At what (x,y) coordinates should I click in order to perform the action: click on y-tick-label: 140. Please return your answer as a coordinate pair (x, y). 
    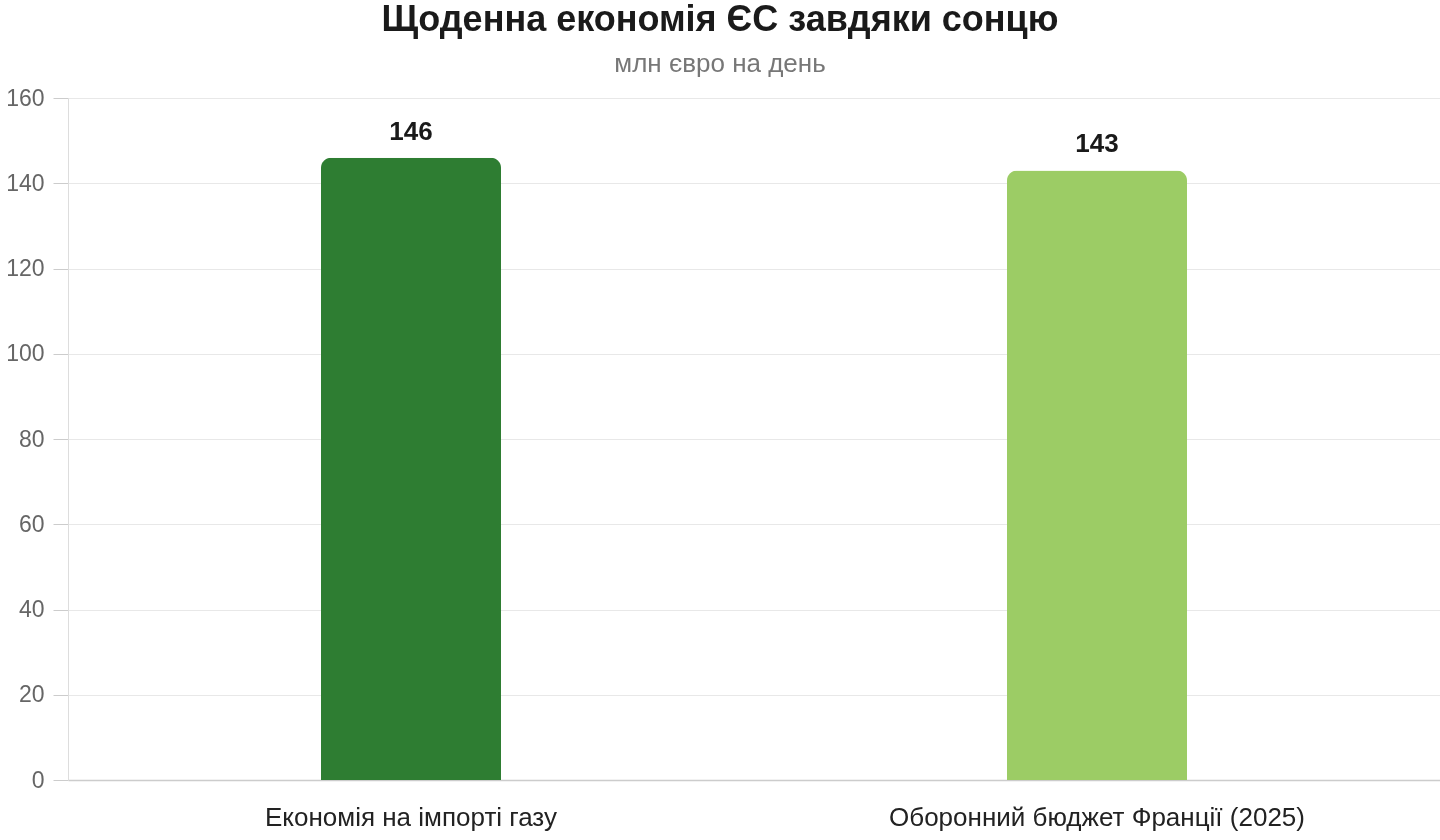
    Looking at the image, I should click on (25, 182).